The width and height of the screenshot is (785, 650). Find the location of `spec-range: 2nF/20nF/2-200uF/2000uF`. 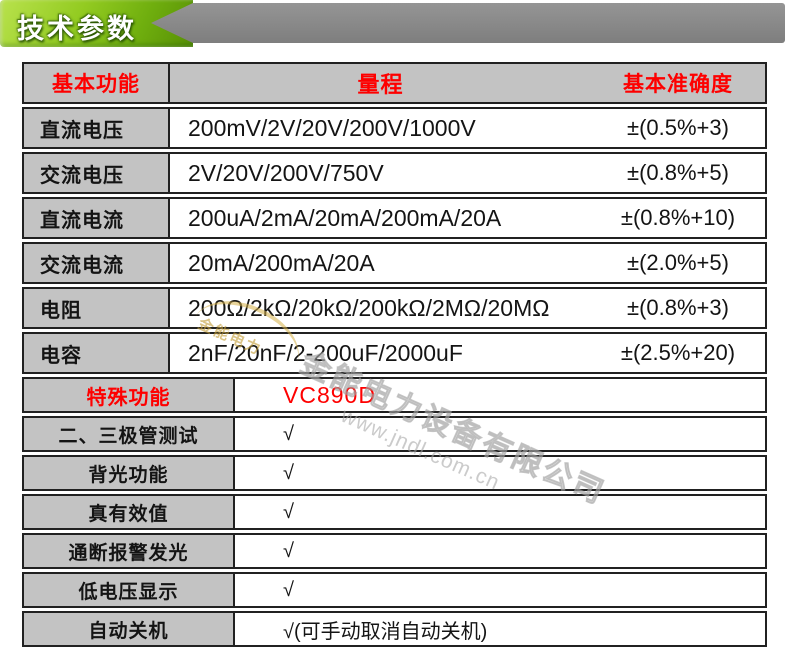

spec-range: 2nF/20nF/2-200uF/2000uF is located at coordinates (325, 352).